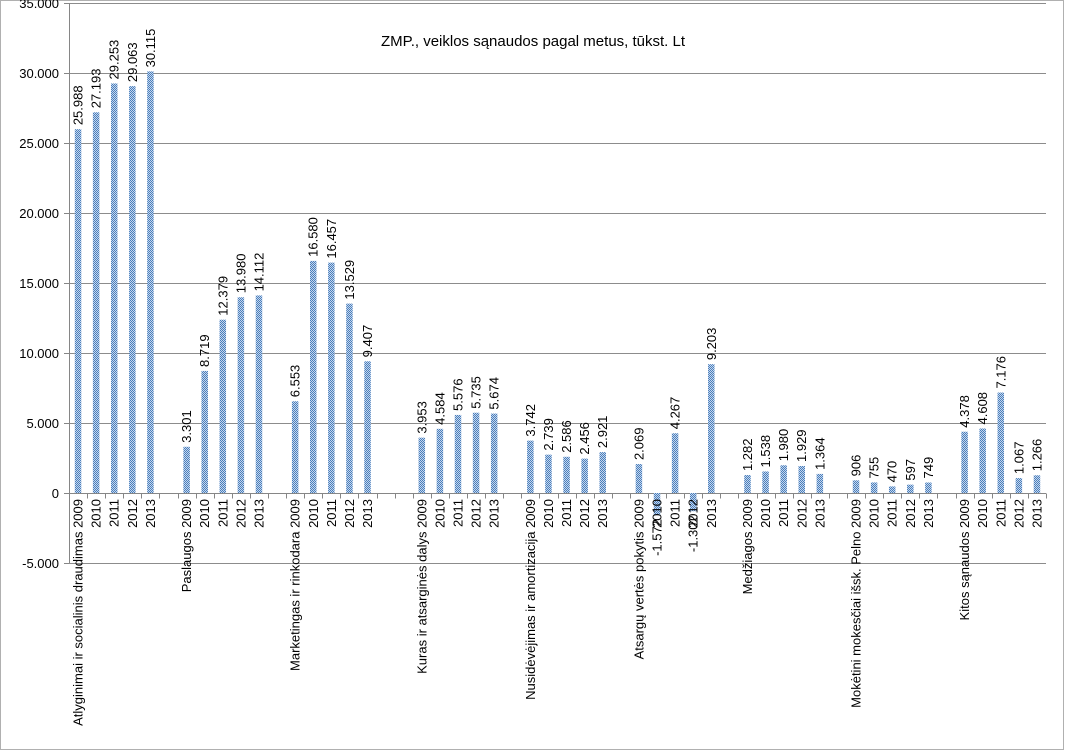  Describe the element at coordinates (39, 283) in the screenshot. I see `y-tick-label: 15.000` at that location.